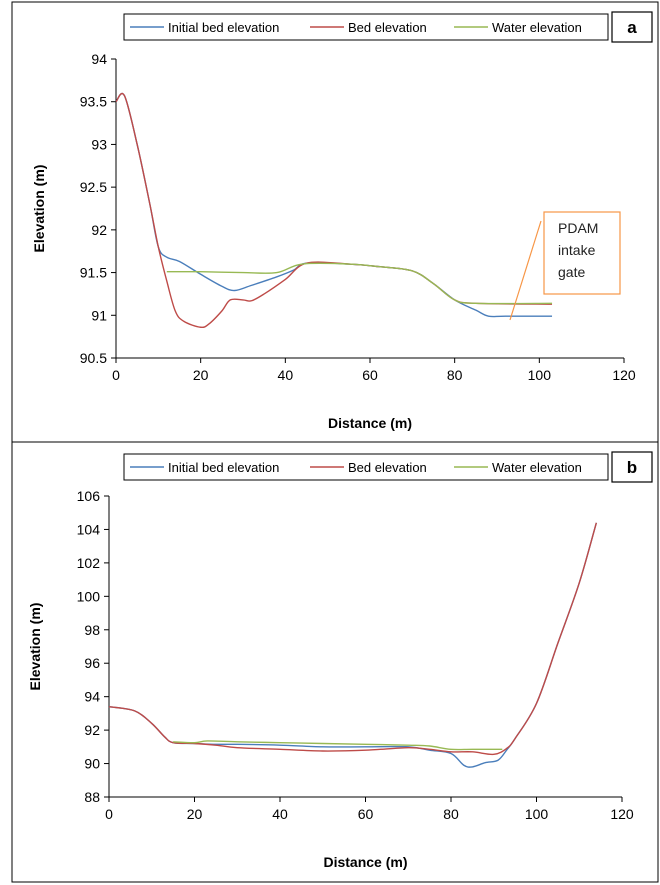  I want to click on y-tick-label: 98, so click(92, 630).